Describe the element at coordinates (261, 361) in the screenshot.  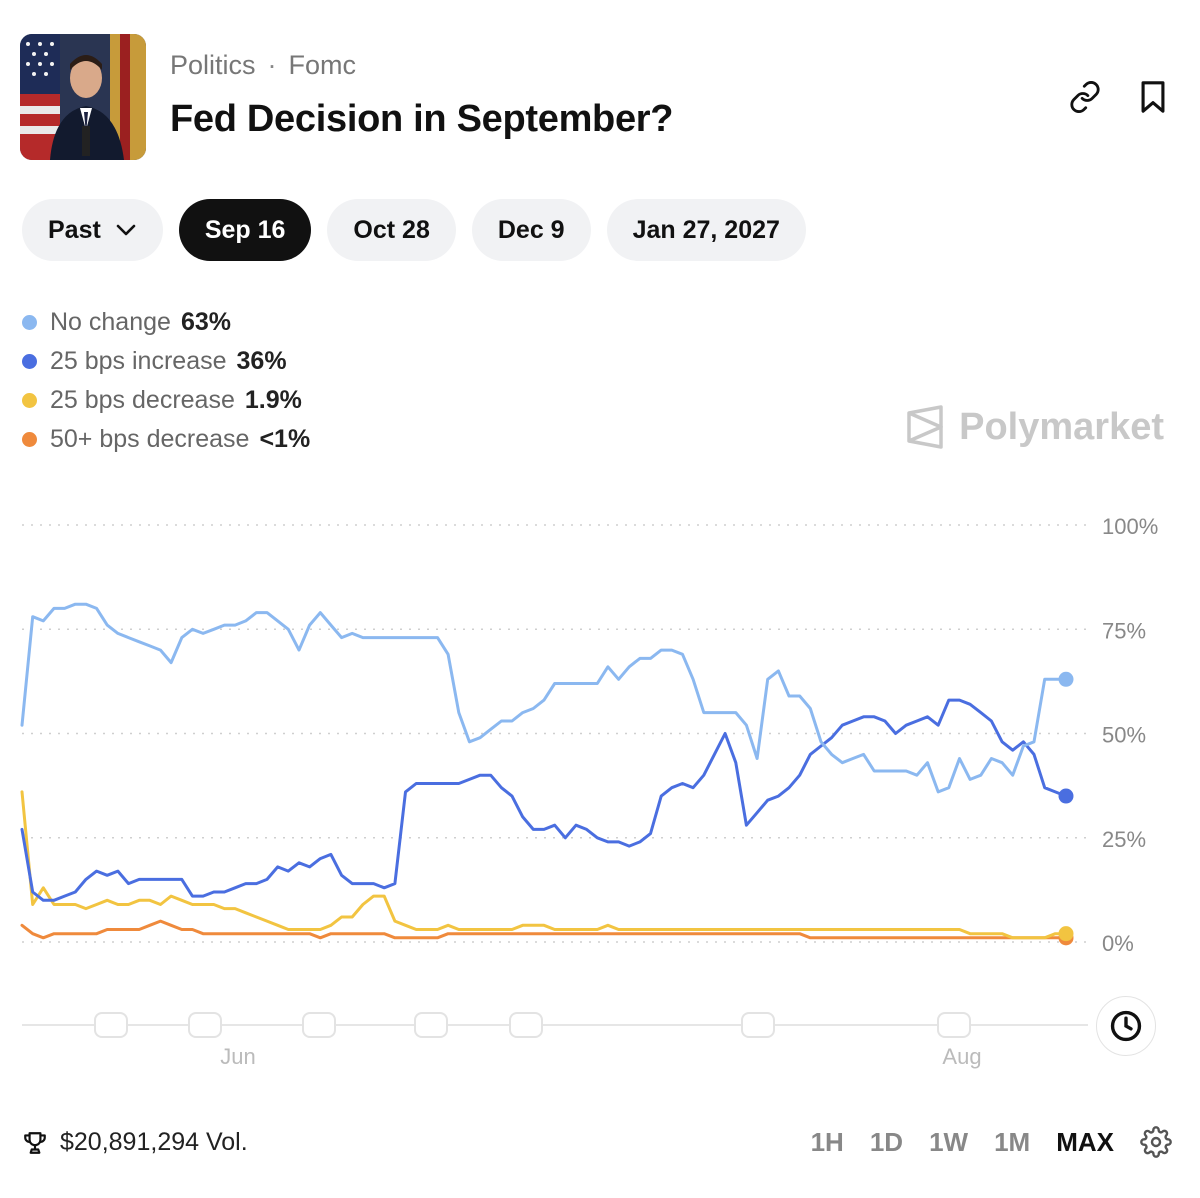
I see `legend-value: 36%` at that location.